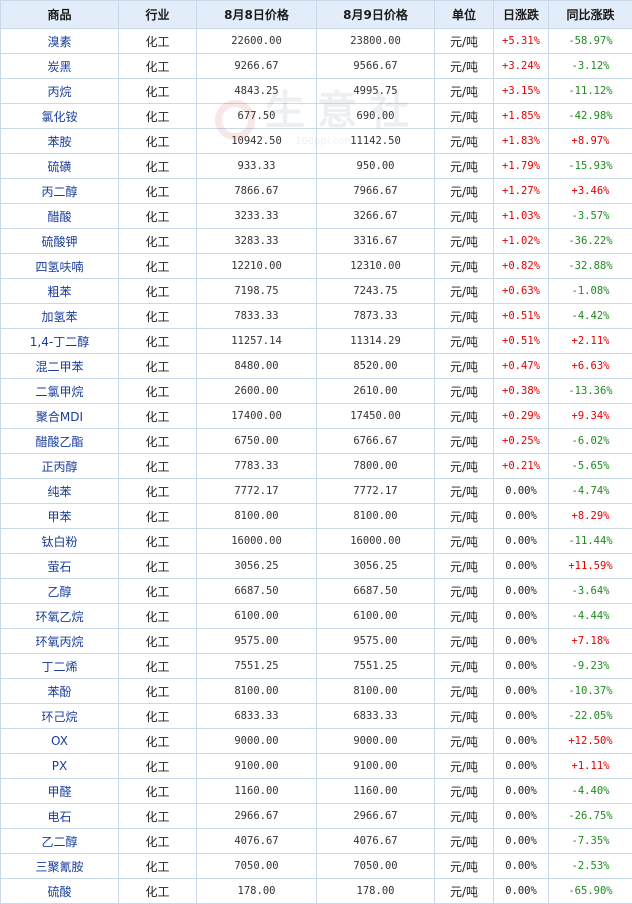  I want to click on yoy-change-cell: -58.97%, so click(590, 41).